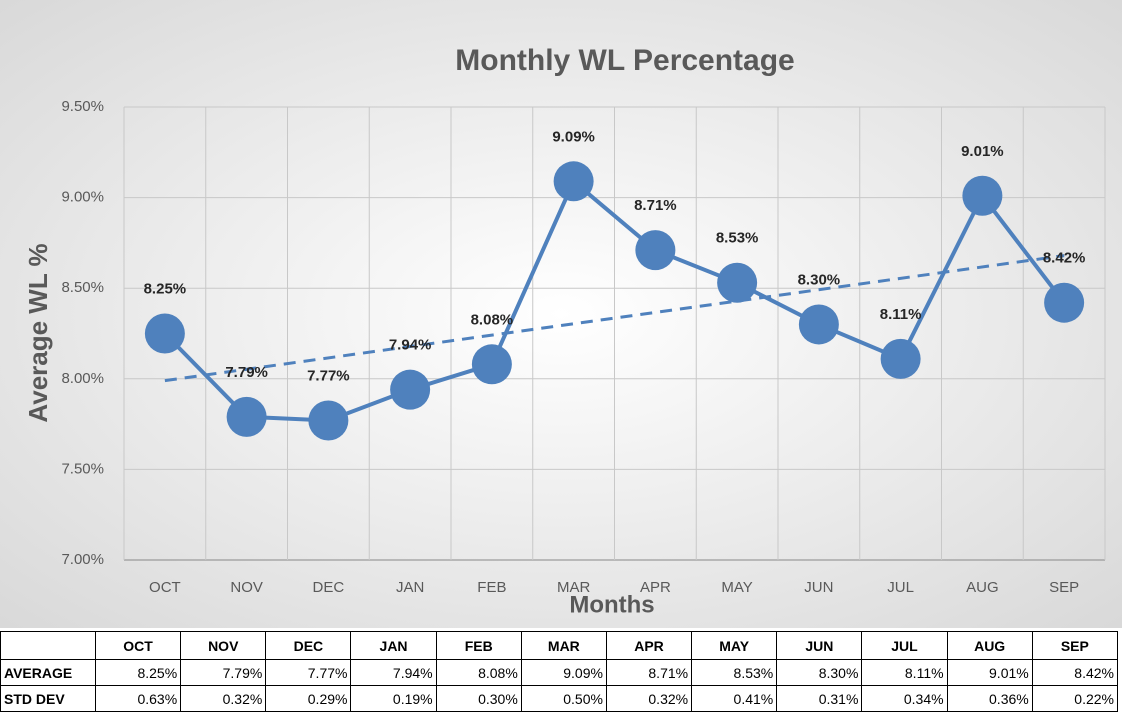 The width and height of the screenshot is (1122, 715). I want to click on y-tick-label: 8.00%, so click(82, 378).